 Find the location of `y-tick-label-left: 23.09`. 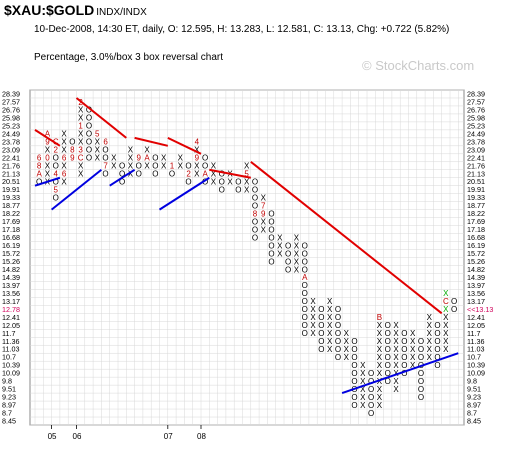

y-tick-label-left: 23.09 is located at coordinates (11, 149).